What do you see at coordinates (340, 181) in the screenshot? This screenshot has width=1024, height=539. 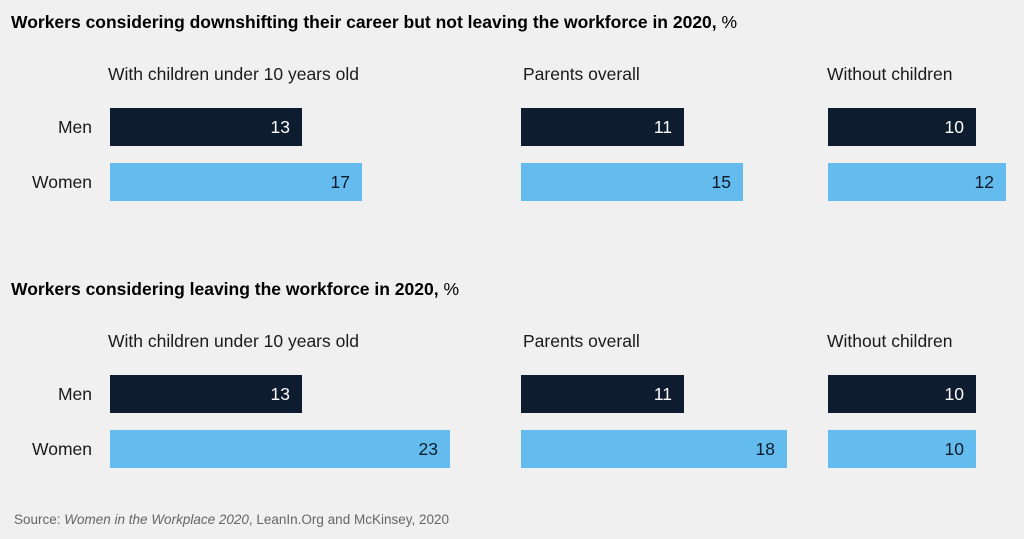 I see `bar-value-label: 17` at bounding box center [340, 181].